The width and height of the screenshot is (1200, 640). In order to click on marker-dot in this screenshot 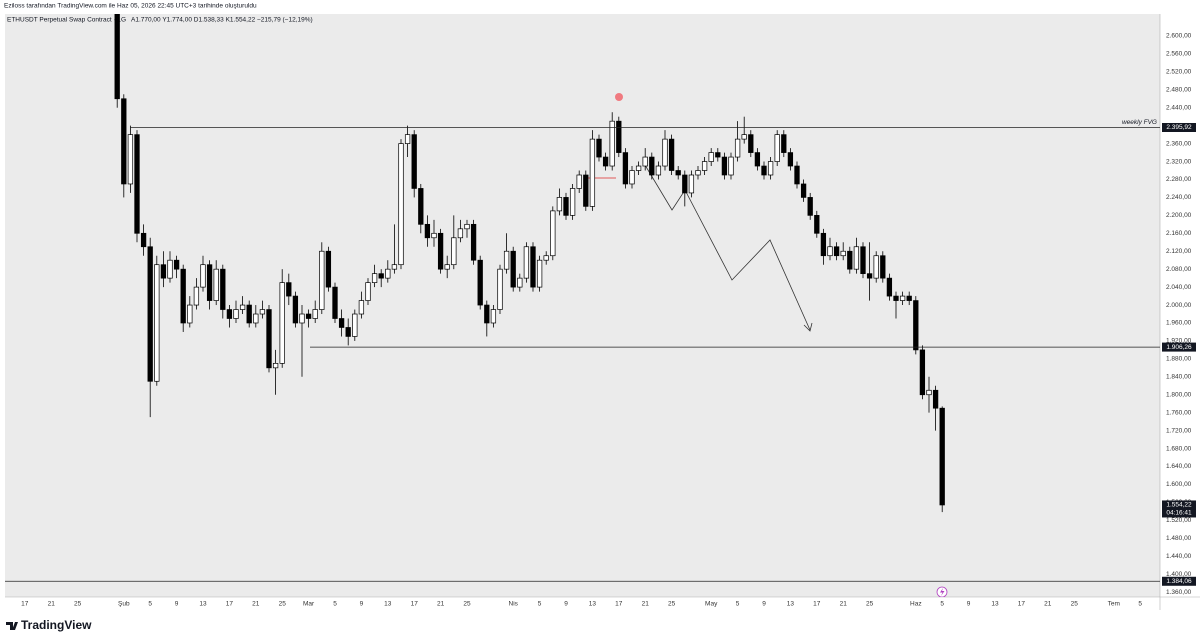, I will do `click(619, 97)`.